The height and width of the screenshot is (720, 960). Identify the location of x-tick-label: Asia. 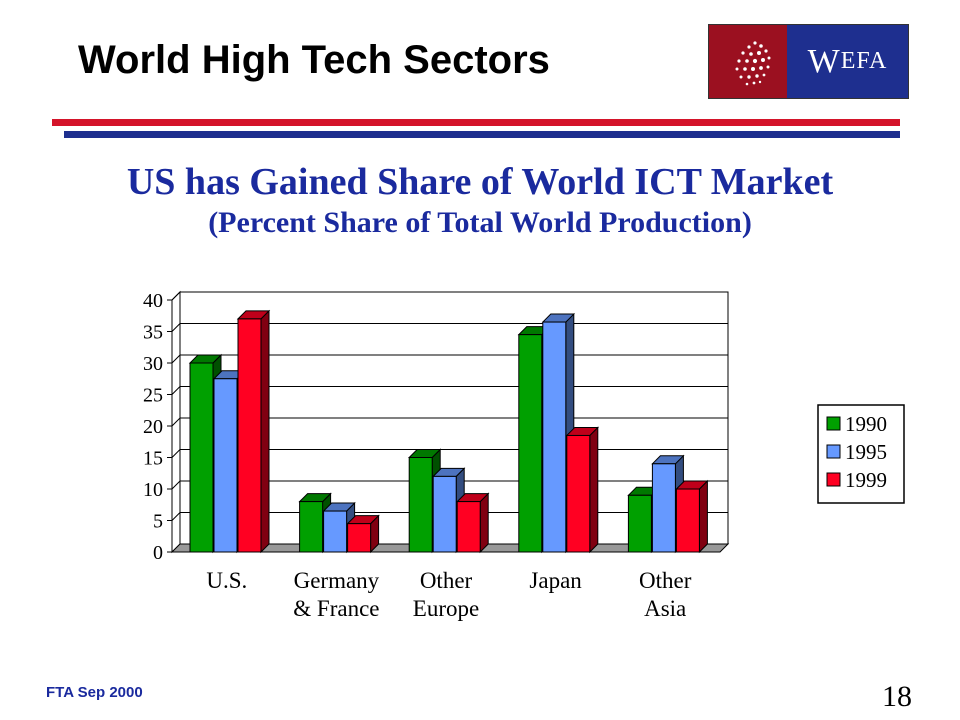
(665, 608).